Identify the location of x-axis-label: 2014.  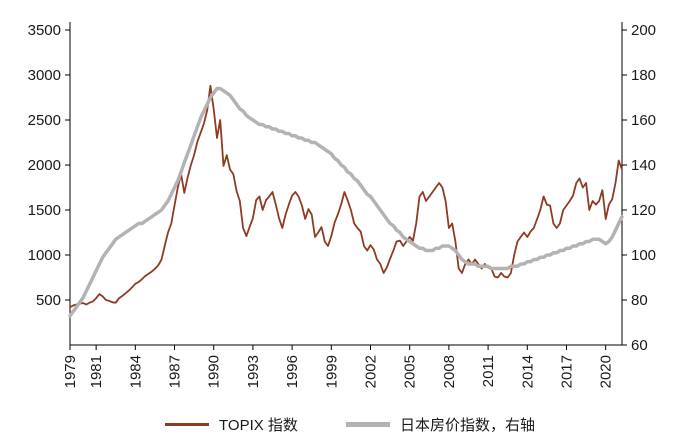
(527, 371).